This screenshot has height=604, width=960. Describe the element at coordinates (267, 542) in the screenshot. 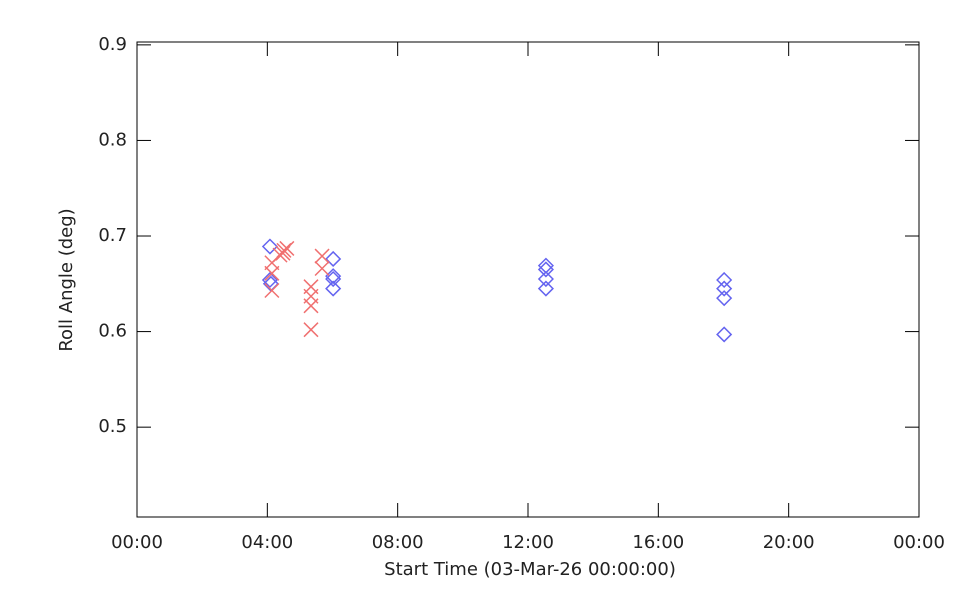

I see `x-tick-label: 04:00` at that location.